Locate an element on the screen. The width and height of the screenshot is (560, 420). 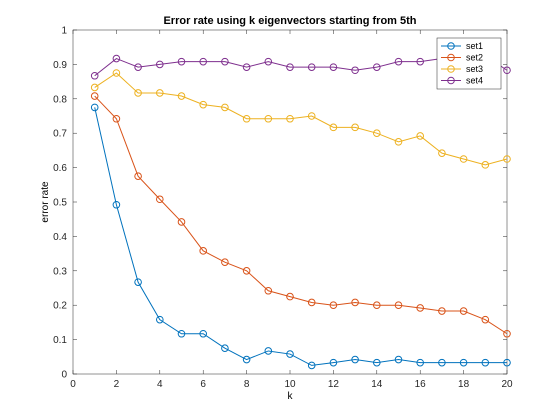
x-tick-label: 12 is located at coordinates (334, 384).